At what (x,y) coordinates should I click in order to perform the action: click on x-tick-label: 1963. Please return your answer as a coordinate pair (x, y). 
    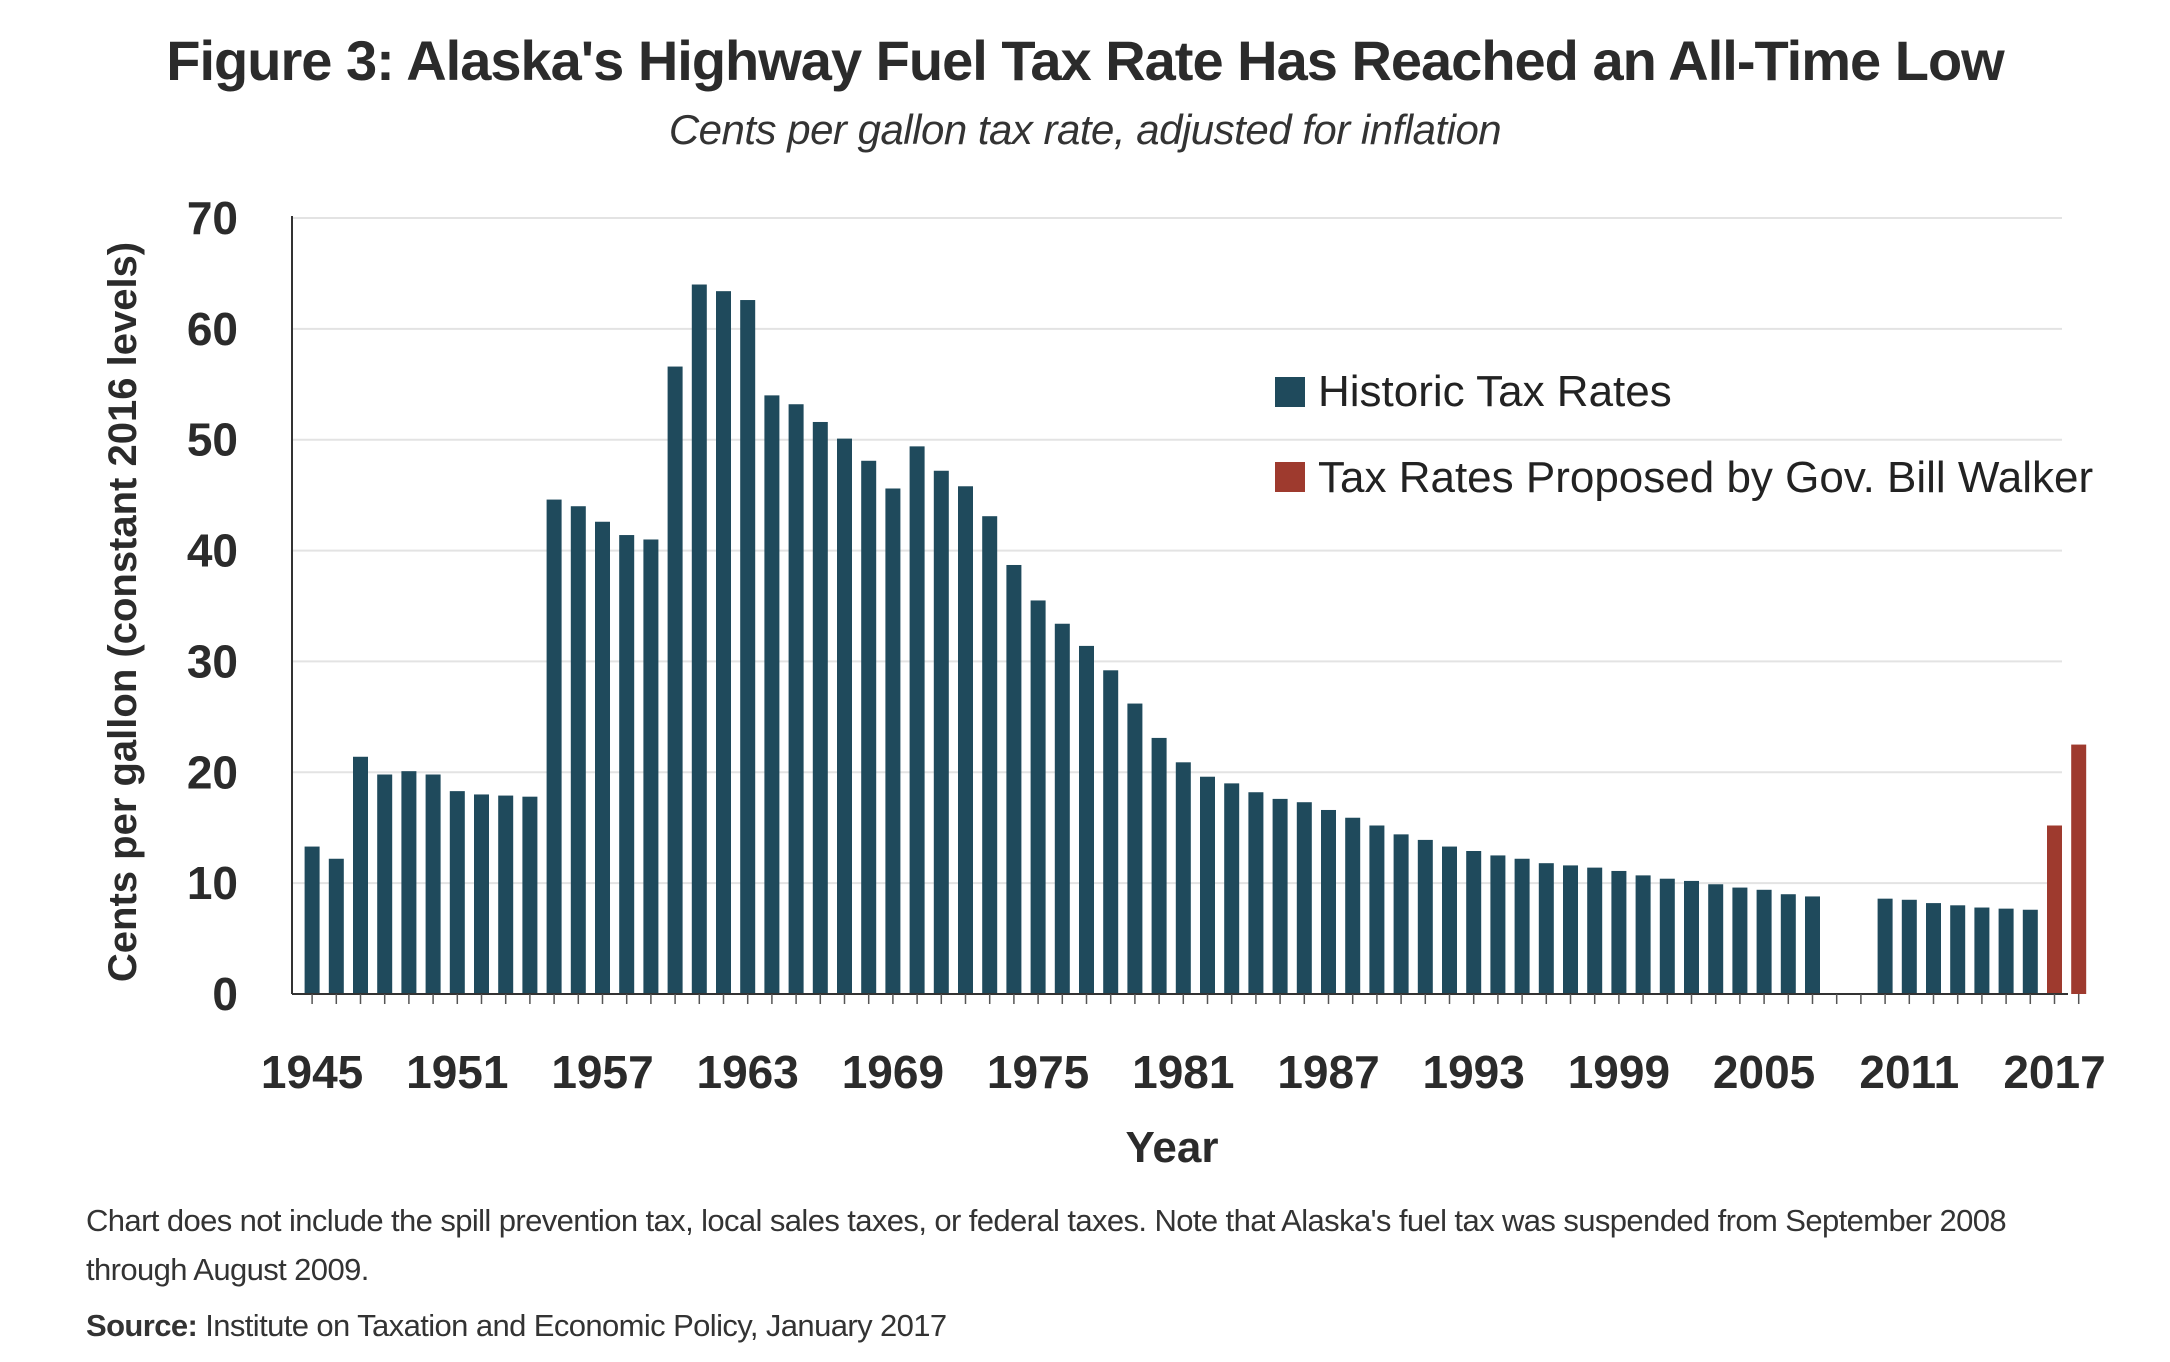
    Looking at the image, I should click on (748, 1072).